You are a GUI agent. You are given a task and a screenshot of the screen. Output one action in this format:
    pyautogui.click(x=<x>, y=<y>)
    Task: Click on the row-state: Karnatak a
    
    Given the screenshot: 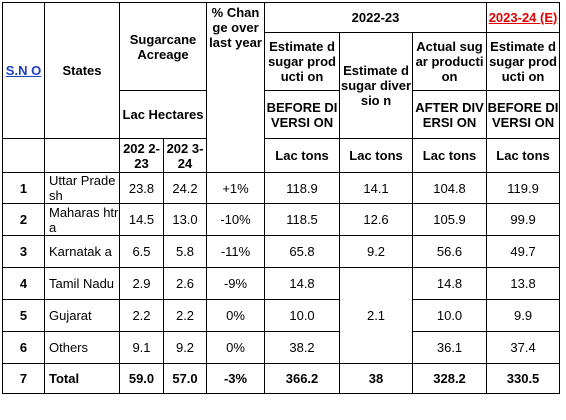 What is the action you would take?
    pyautogui.click(x=82, y=251)
    